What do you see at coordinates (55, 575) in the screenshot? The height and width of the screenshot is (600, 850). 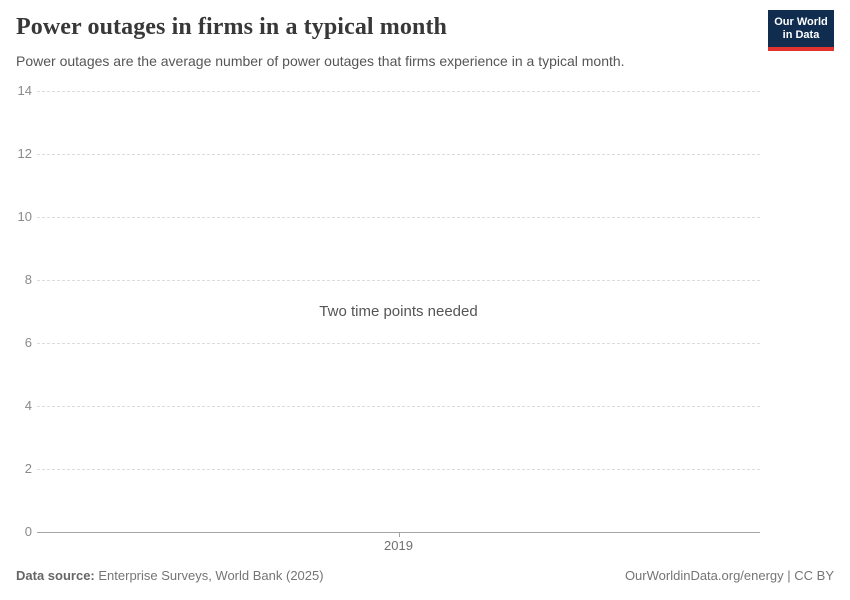 I see `data-source-label: Data source:` at bounding box center [55, 575].